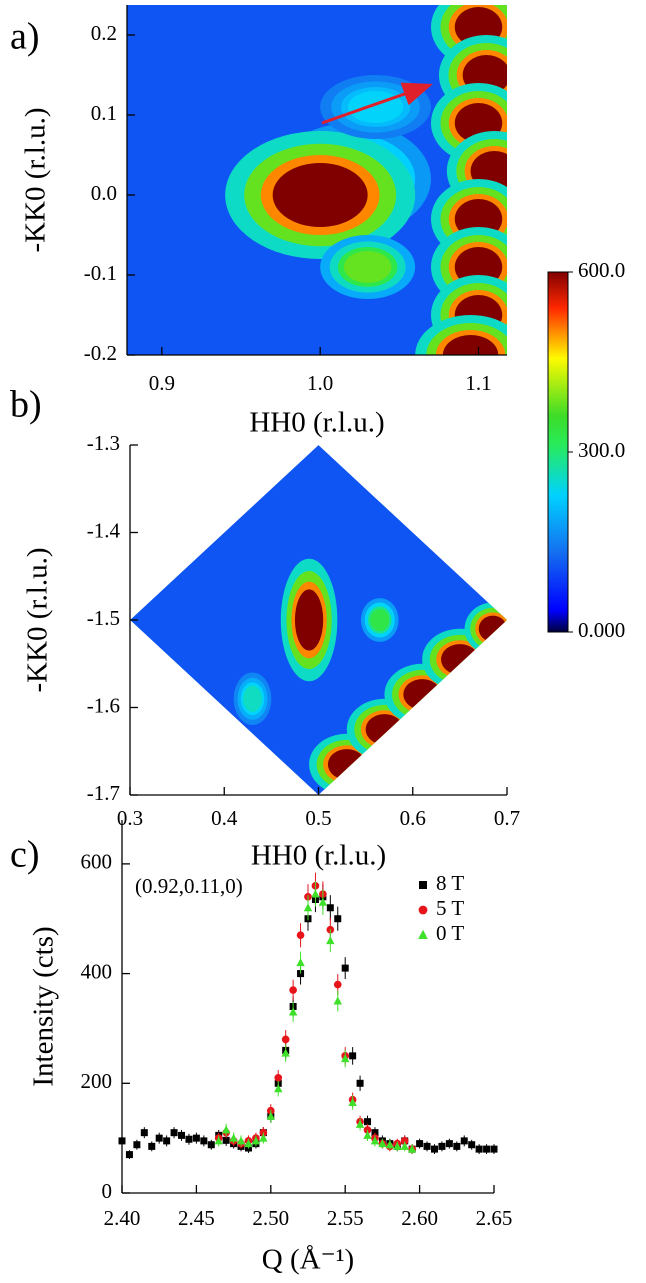 Image resolution: width=646 pixels, height=1283 pixels. I want to click on y-tick-label: 0.2, so click(104, 33).